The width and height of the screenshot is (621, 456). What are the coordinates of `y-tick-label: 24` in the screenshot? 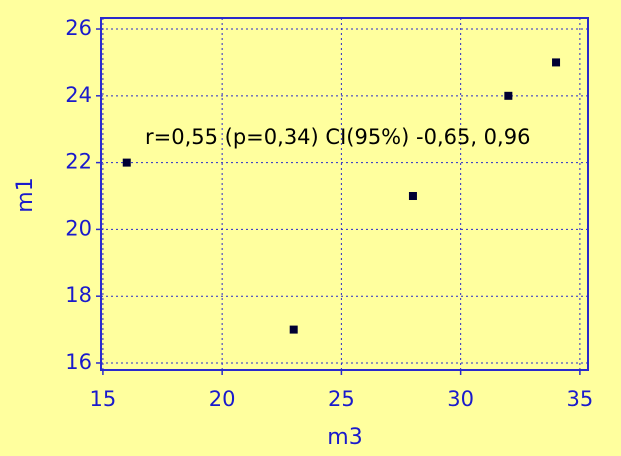 It's located at (78, 95).